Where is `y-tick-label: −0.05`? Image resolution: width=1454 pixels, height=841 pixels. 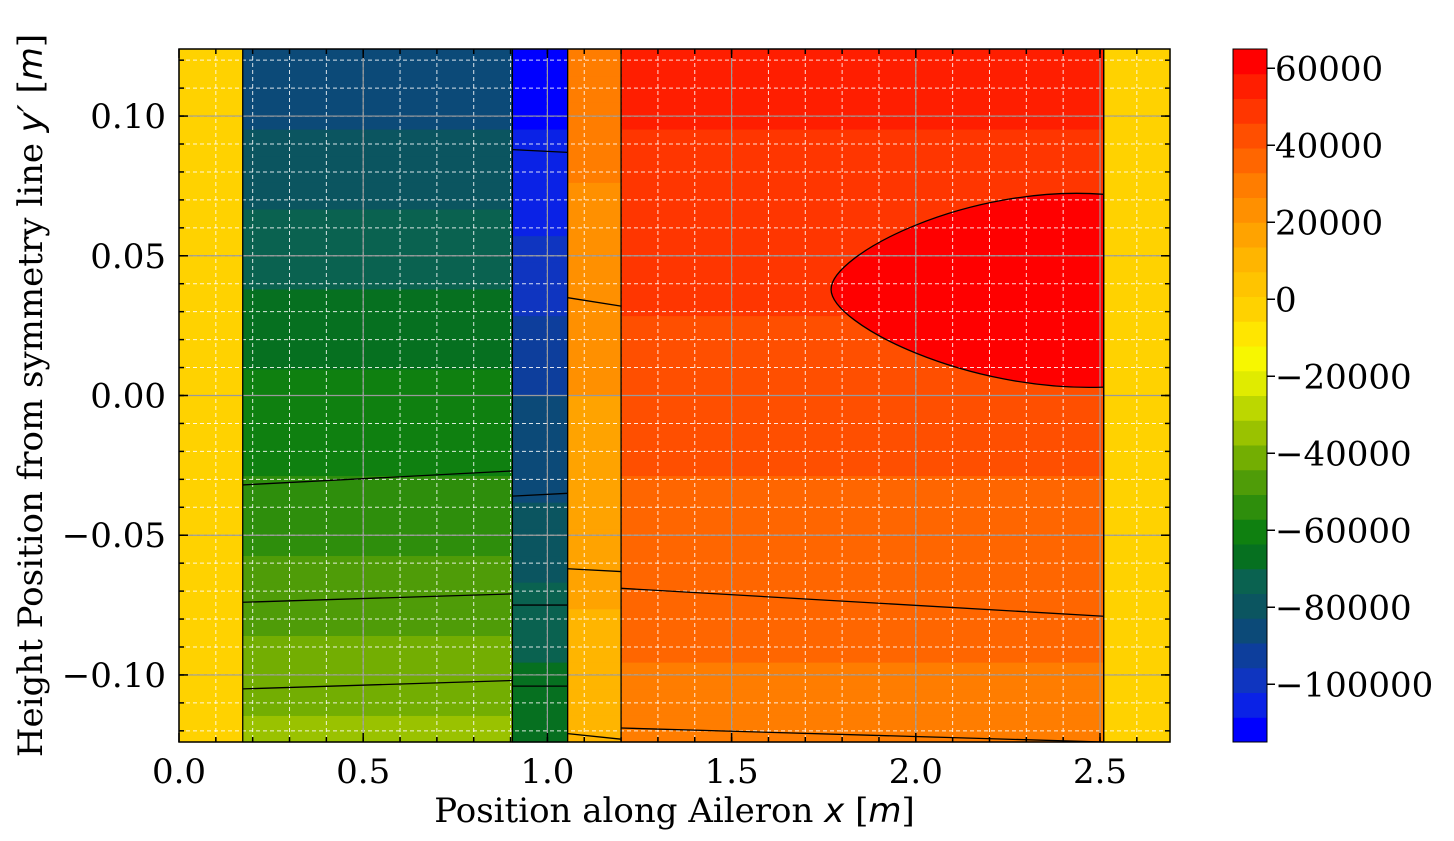
y-tick-label: −0.05 is located at coordinates (114, 536).